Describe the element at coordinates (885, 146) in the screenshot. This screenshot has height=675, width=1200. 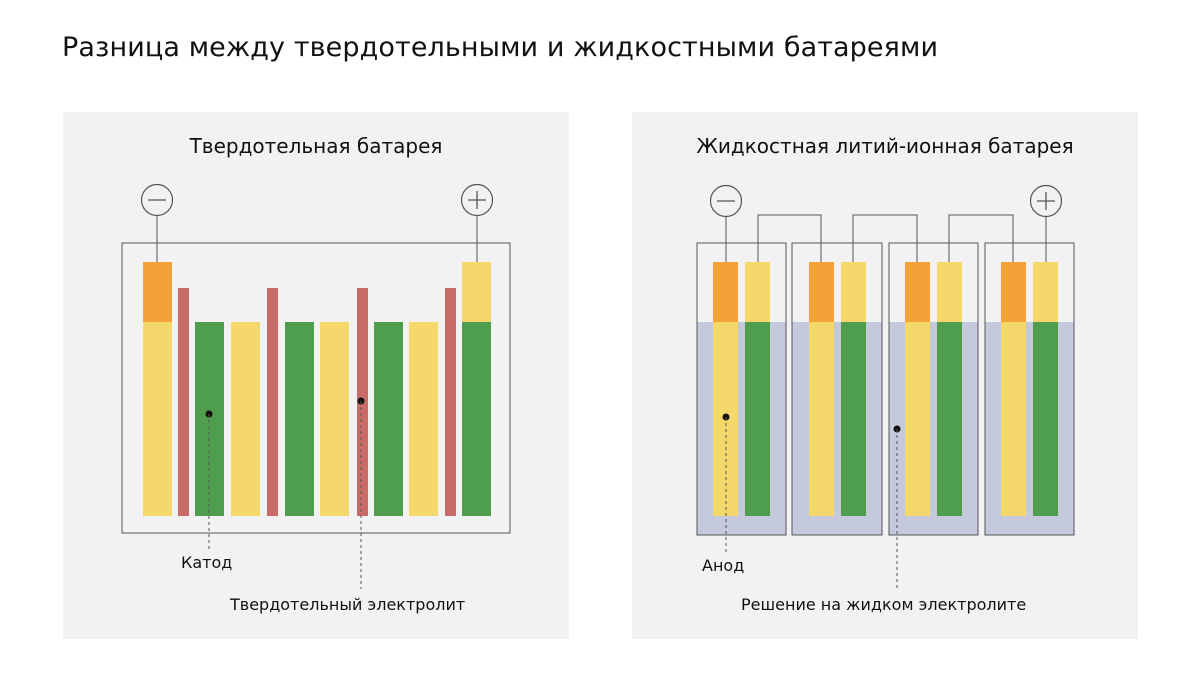
I see `liquid-battery-title: Жидкостная литий-ионная батарея` at that location.